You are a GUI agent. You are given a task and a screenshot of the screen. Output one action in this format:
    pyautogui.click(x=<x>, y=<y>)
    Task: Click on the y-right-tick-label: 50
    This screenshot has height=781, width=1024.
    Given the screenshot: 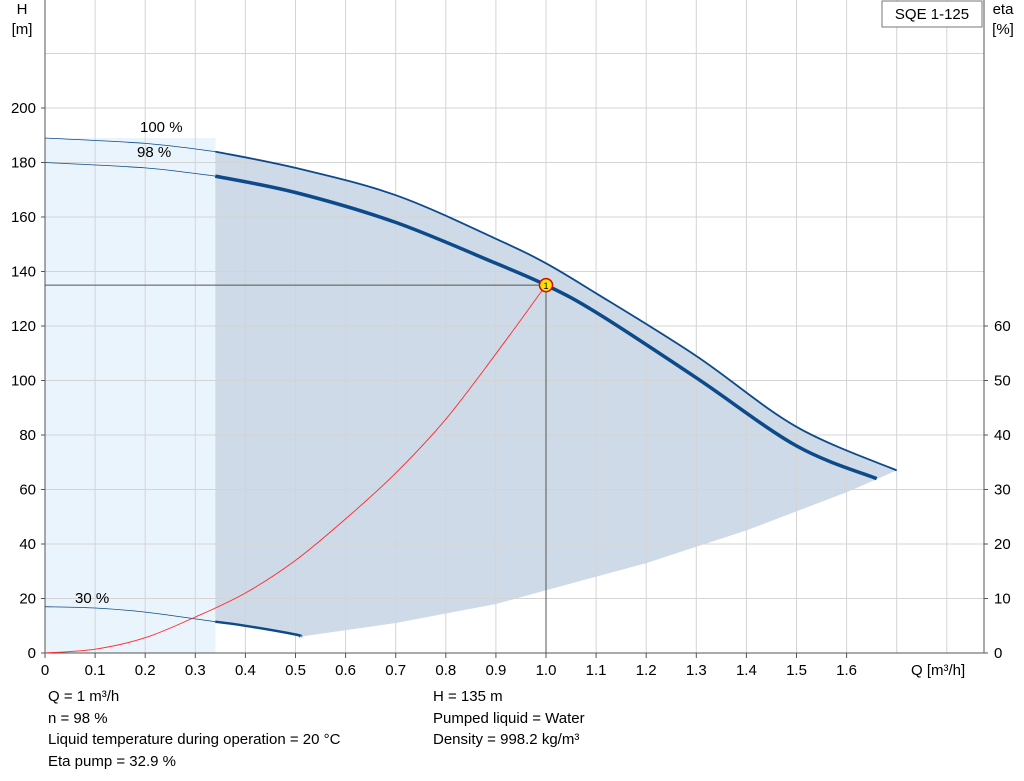 What is the action you would take?
    pyautogui.click(x=1002, y=381)
    